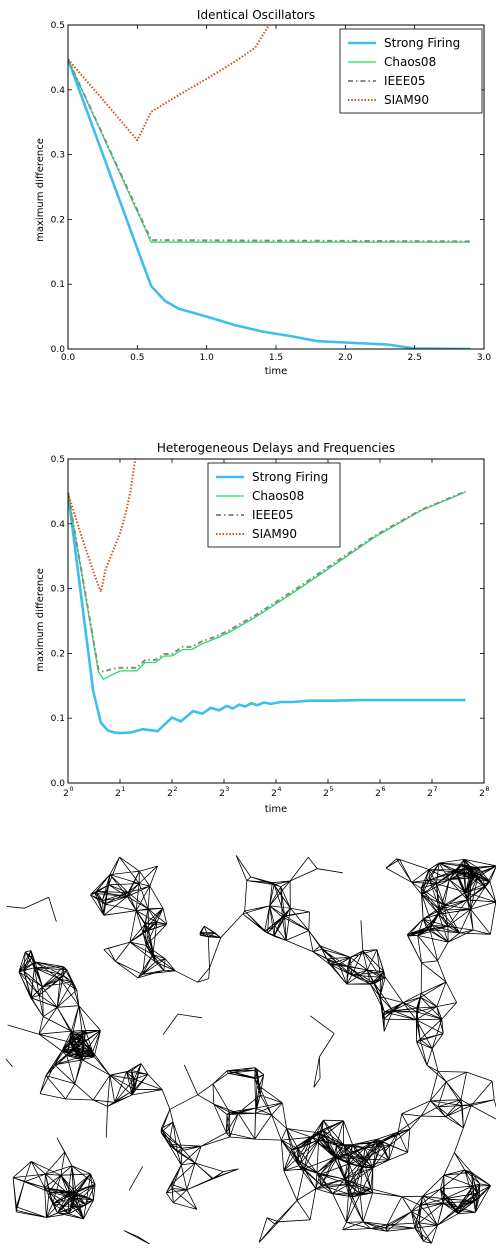  Describe the element at coordinates (331, 789) in the screenshot. I see `x-tick-exponent: 5` at that location.